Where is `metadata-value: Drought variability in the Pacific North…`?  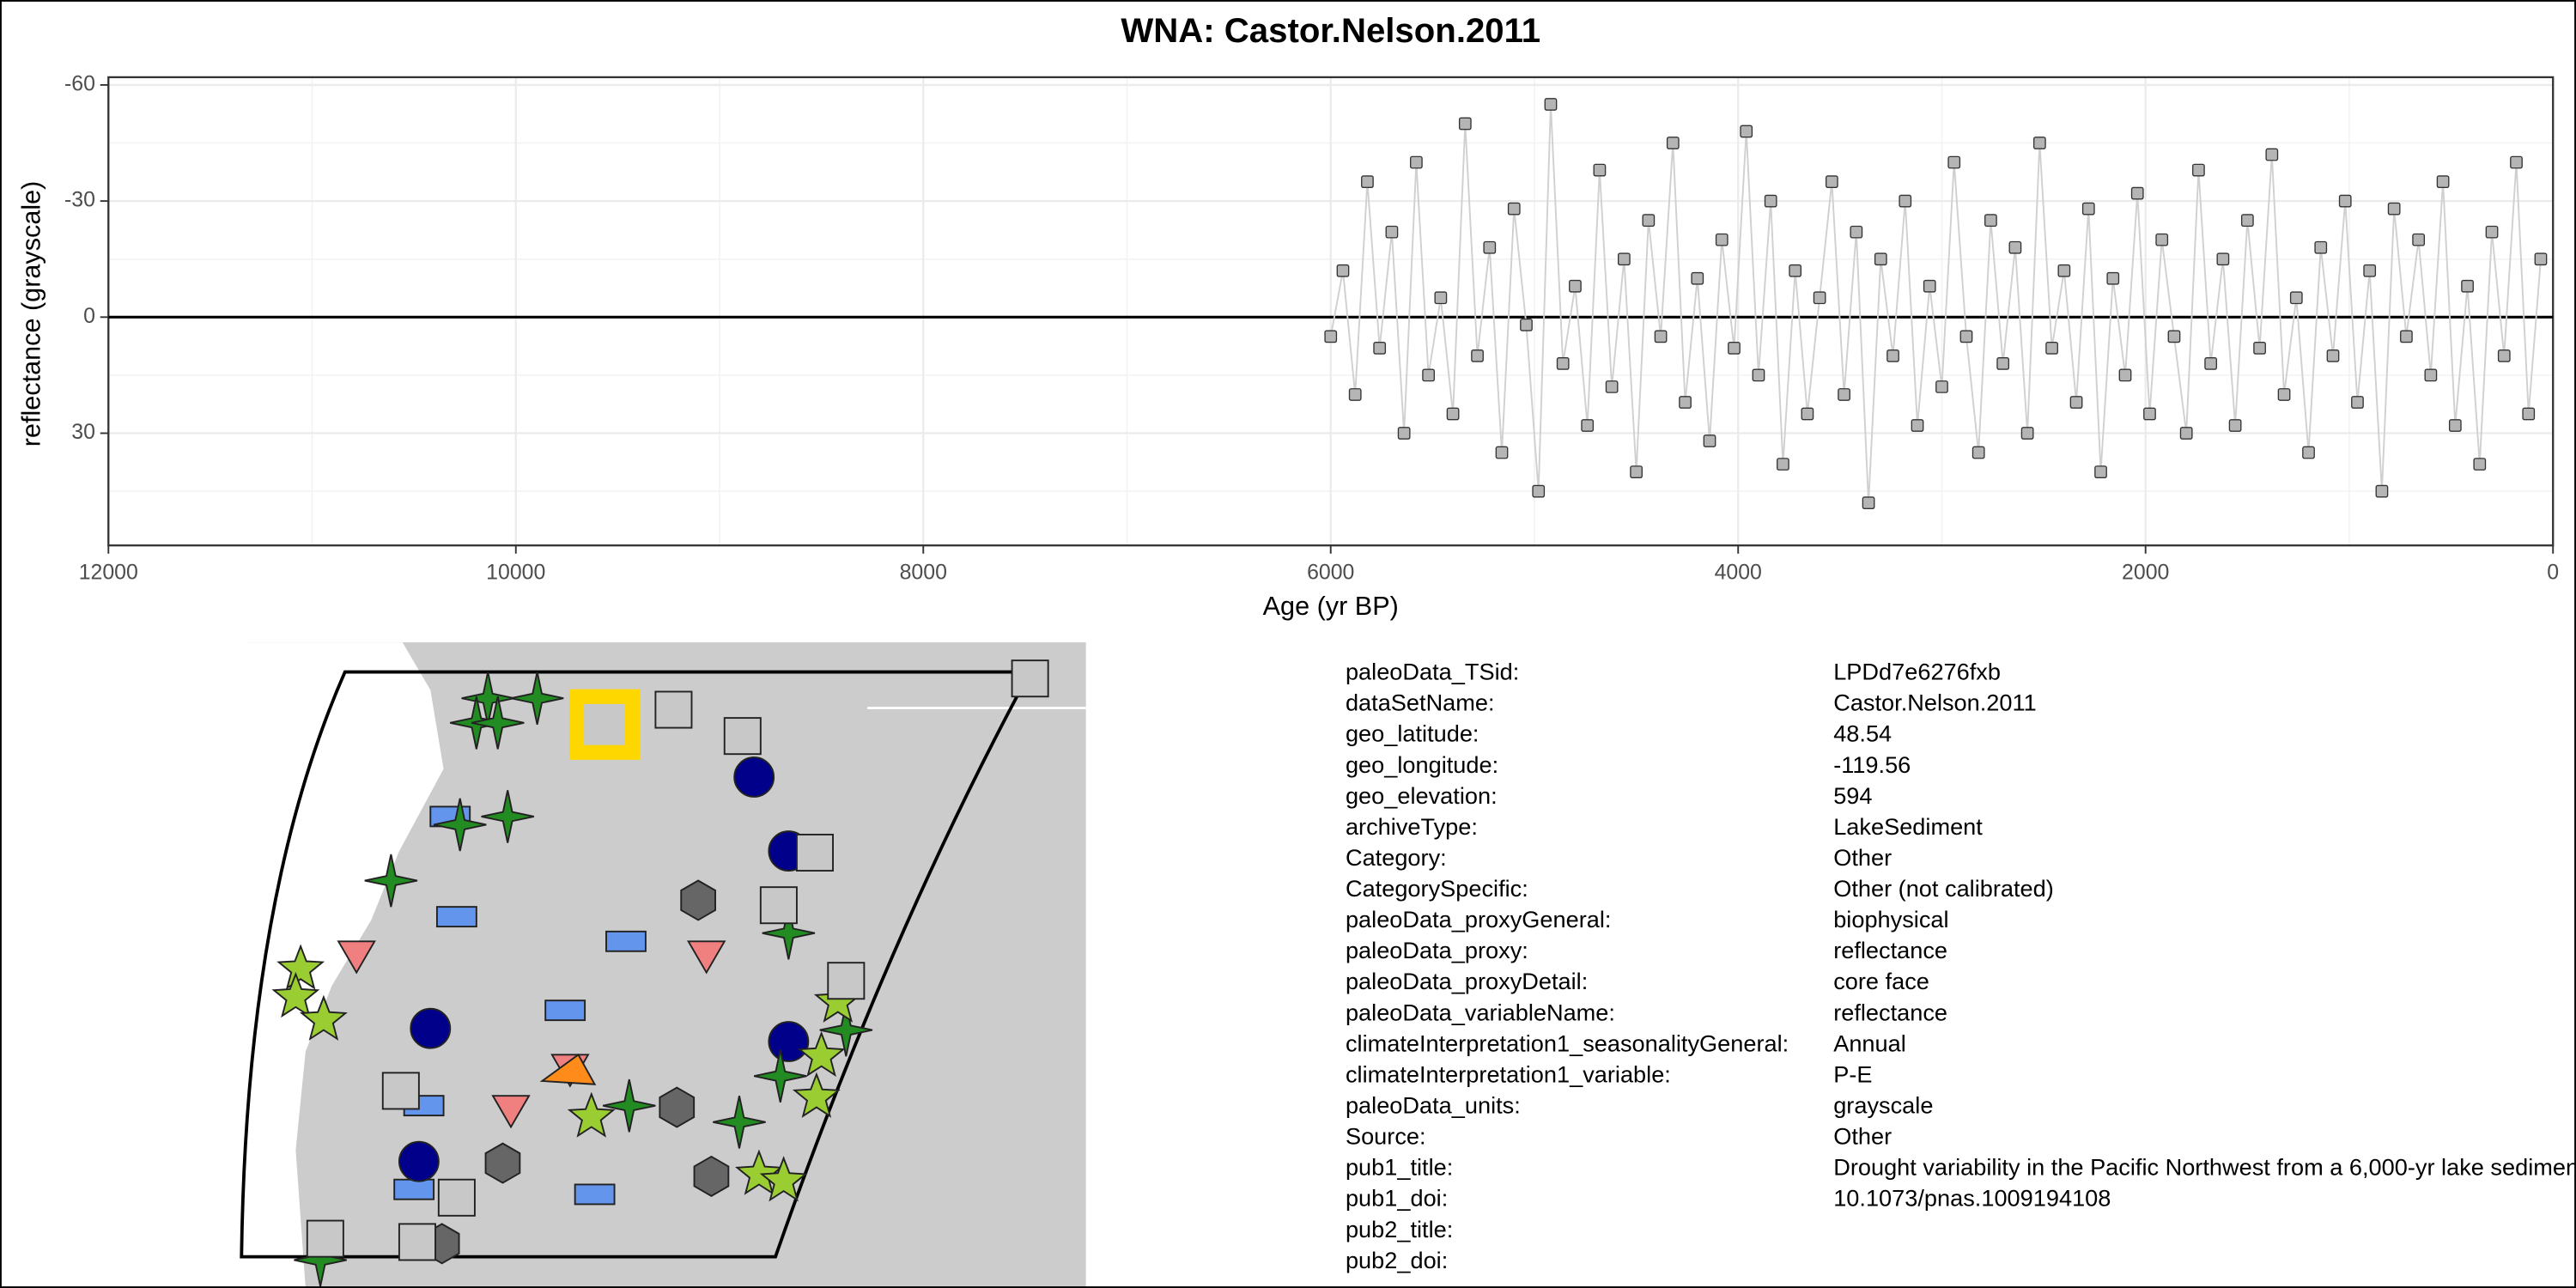
metadata-value: Drought variability in the Pacific North… is located at coordinates (2204, 1167).